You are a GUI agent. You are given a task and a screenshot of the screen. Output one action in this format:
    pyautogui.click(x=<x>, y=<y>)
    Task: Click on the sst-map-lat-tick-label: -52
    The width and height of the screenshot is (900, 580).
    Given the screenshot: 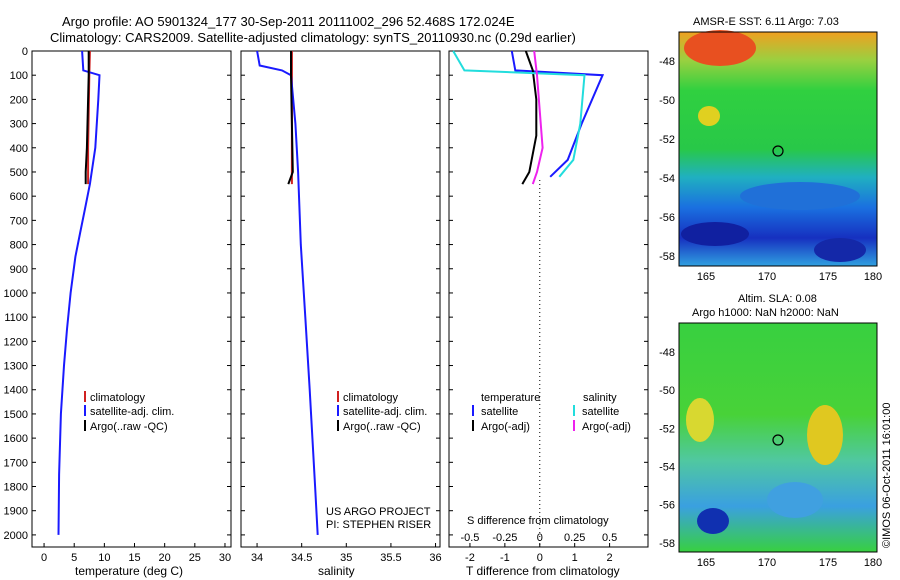 What is the action you would take?
    pyautogui.click(x=667, y=140)
    